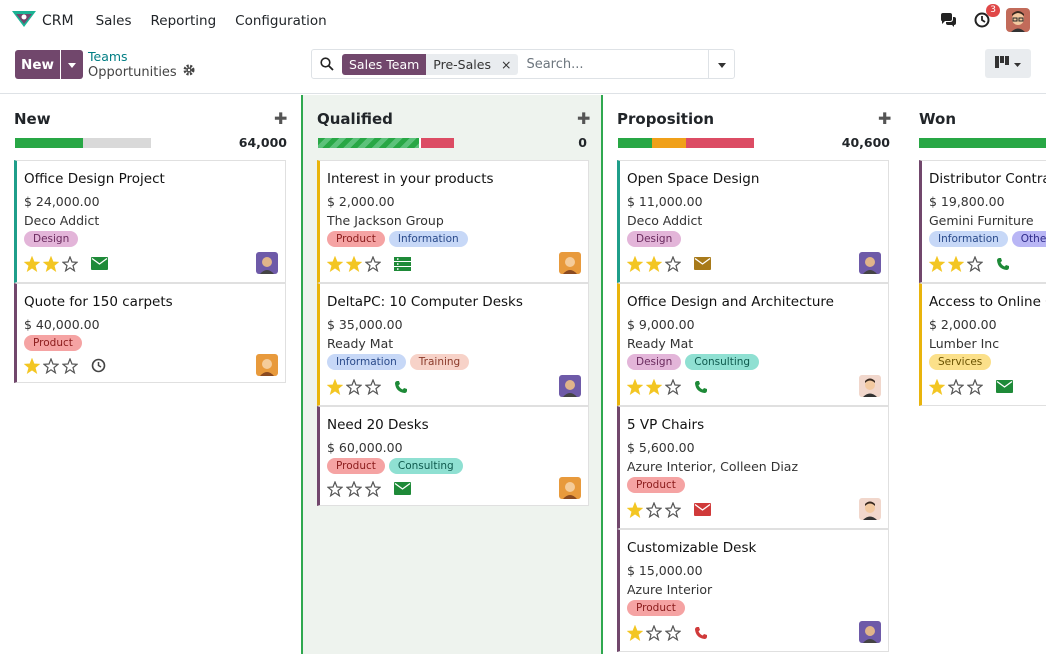  What do you see at coordinates (108, 56) in the screenshot?
I see `breadcrumb-teams: Teams` at bounding box center [108, 56].